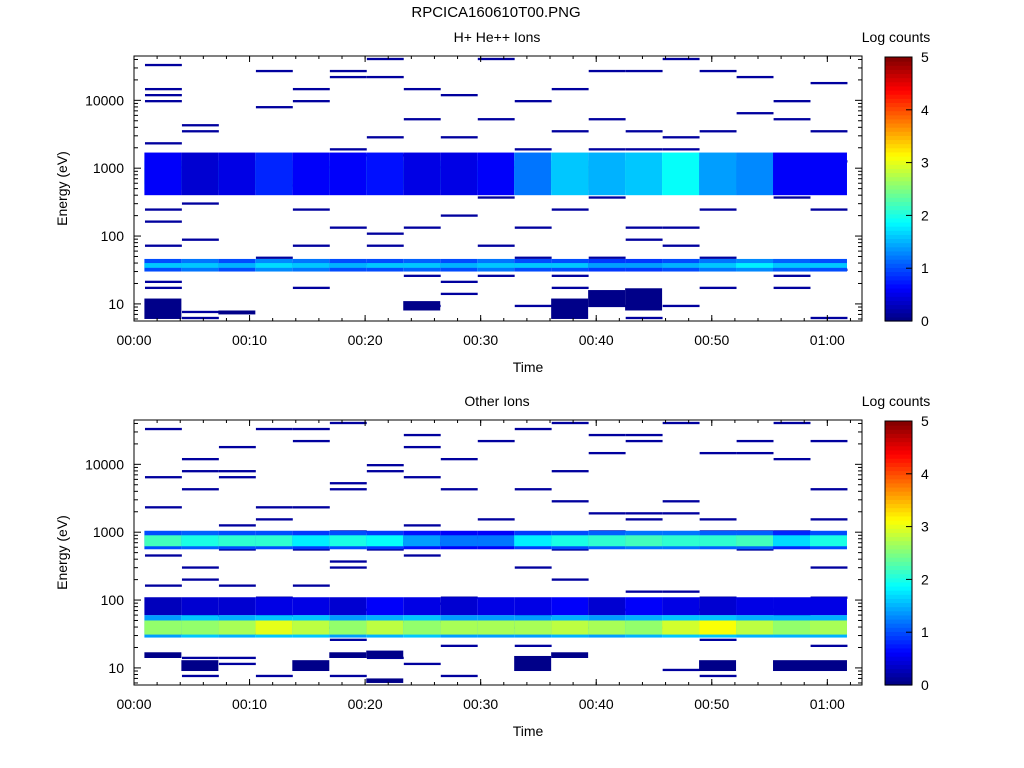 This screenshot has height=768, width=1024. I want to click on y-tick-label: 10, so click(116, 304).